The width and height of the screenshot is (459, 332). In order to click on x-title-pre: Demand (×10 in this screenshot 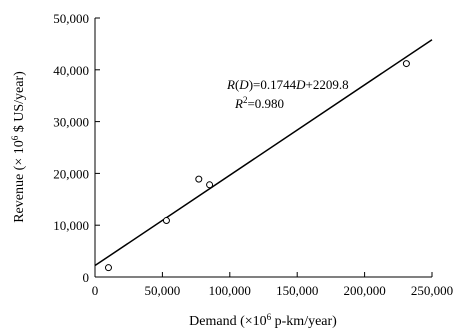, I will do `click(228, 321)`.